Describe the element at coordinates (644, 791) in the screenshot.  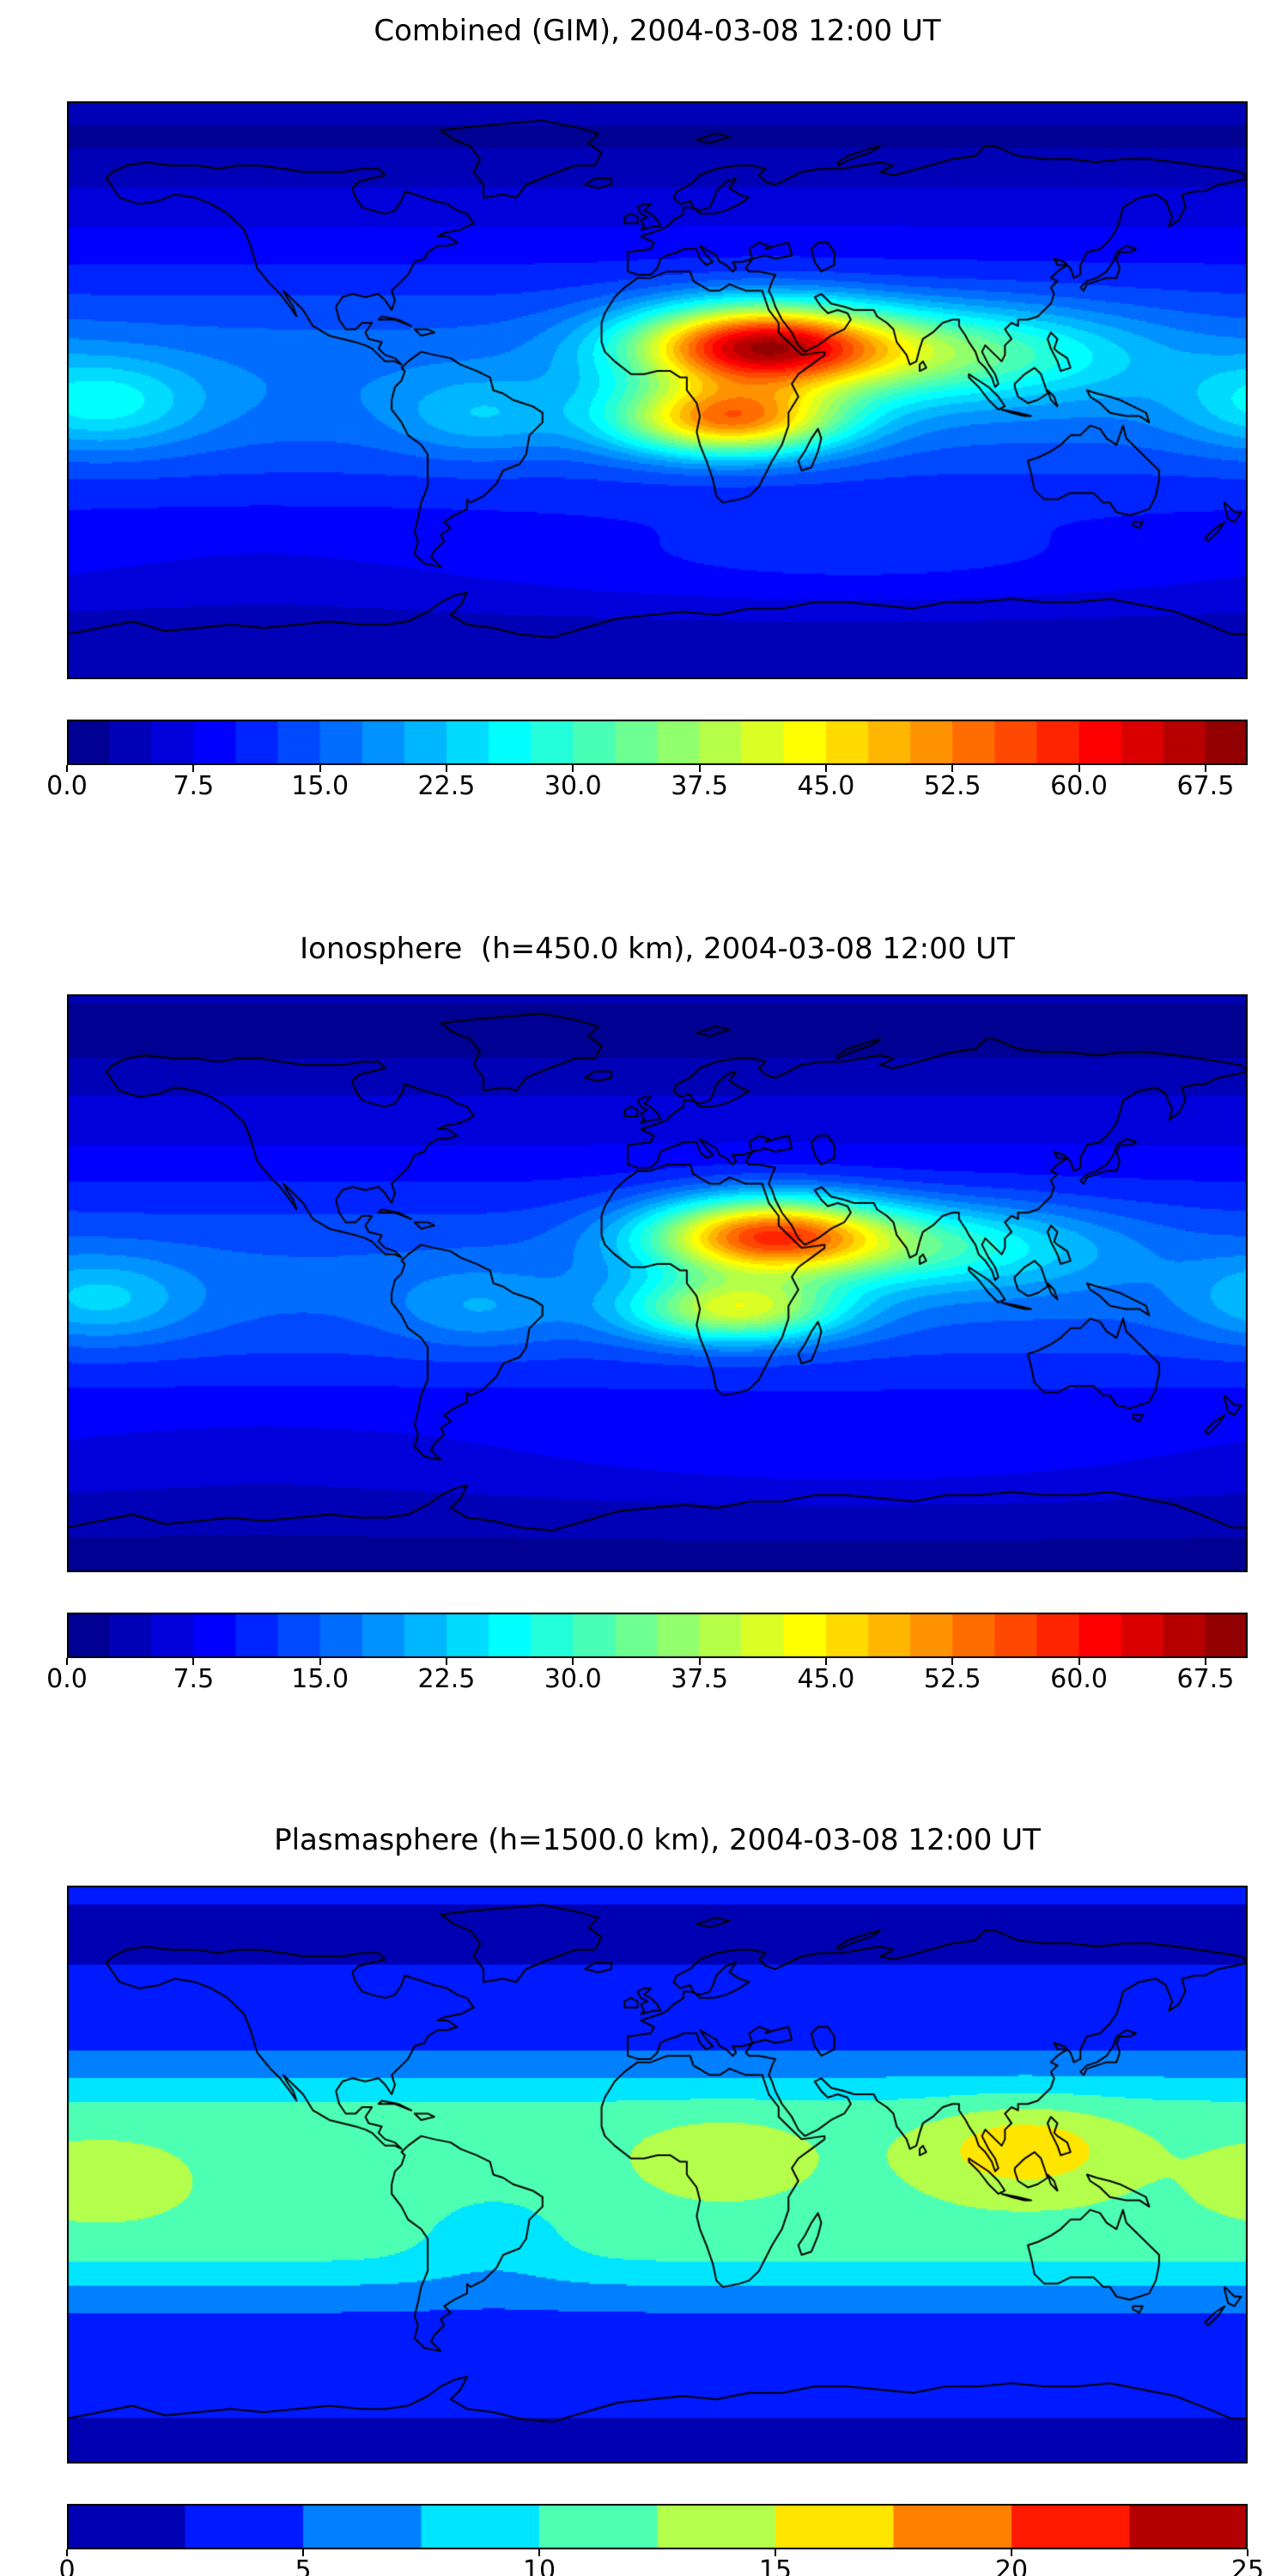
I see `colorbar-ticks-combined-gim: 0.0 7.5 15.0 22.5 30.0 37.5 45.0 52.5 60.0 67.5` at that location.